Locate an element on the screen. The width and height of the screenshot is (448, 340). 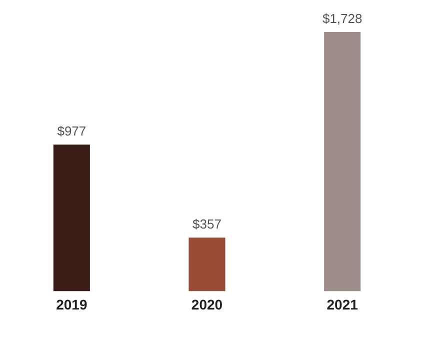
x-tick-label: 2019 is located at coordinates (72, 304).